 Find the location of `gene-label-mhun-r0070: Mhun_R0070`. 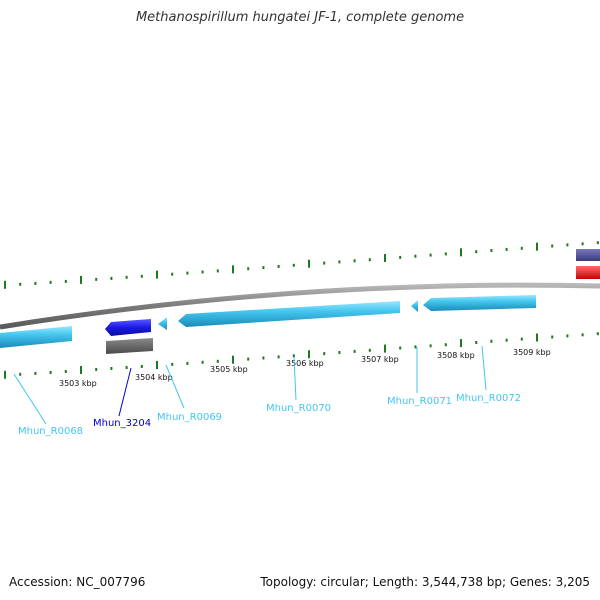

gene-label-mhun-r0070: Mhun_R0070 is located at coordinates (298, 408).